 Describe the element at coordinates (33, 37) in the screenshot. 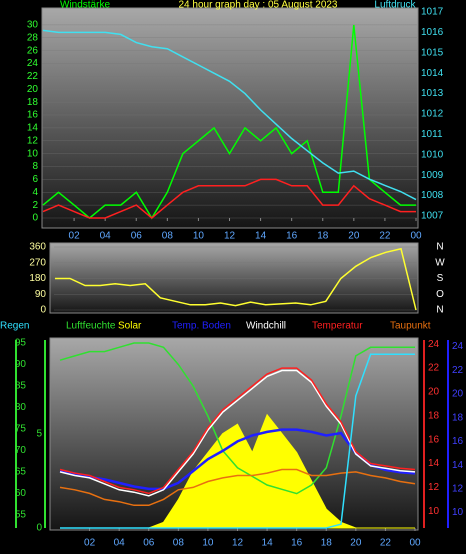

I see `y-tick-label: 28` at that location.